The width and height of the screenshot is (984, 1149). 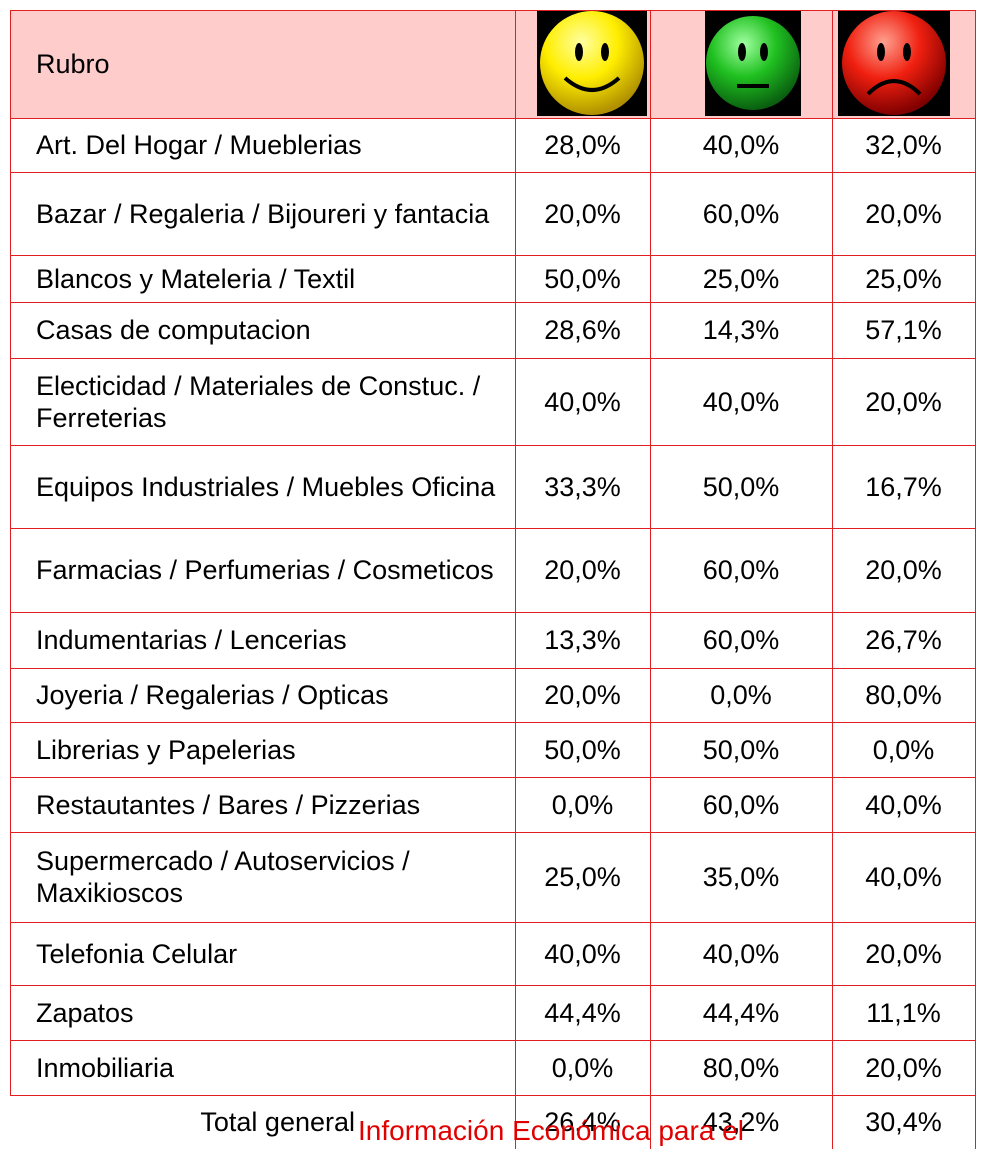 What do you see at coordinates (741, 1122) in the screenshot?
I see `value-cell: 43,2%` at bounding box center [741, 1122].